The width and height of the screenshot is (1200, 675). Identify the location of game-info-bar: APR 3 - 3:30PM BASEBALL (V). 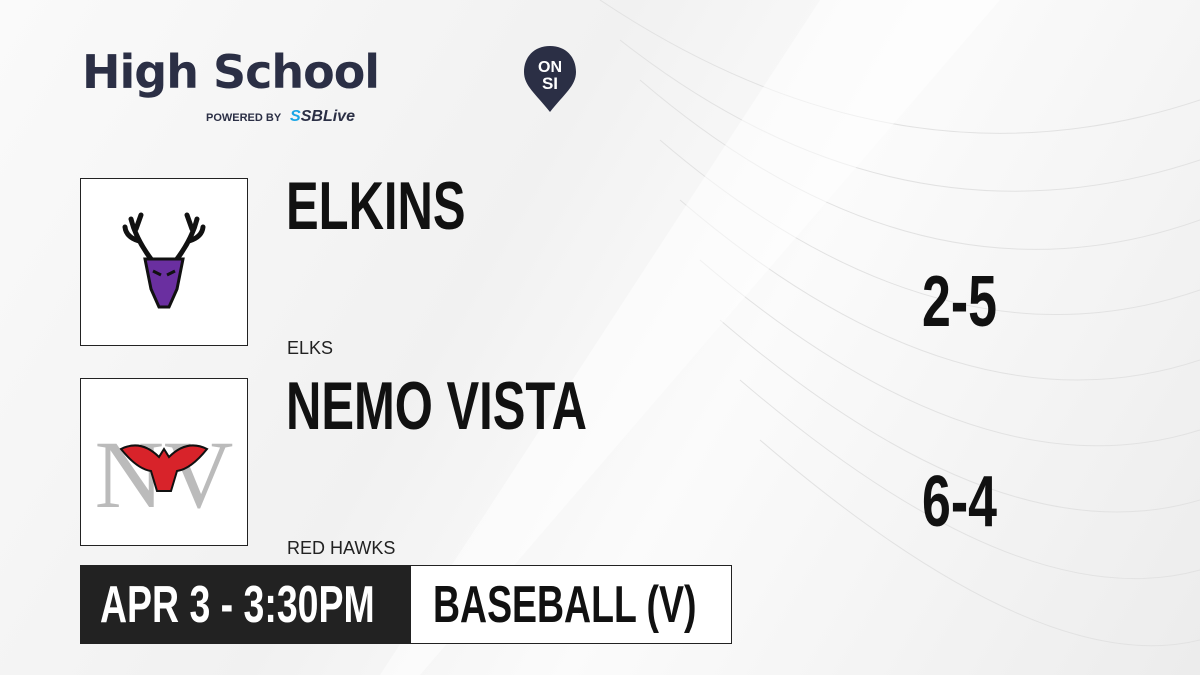
(406, 604).